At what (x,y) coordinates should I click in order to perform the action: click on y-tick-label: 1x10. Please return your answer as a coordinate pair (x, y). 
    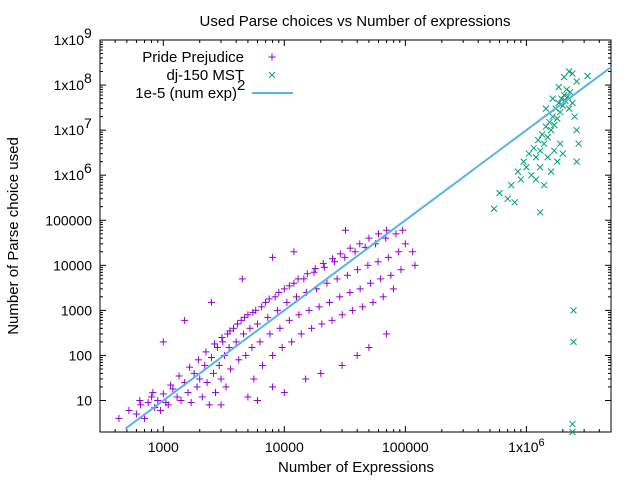
    Looking at the image, I should click on (69, 175).